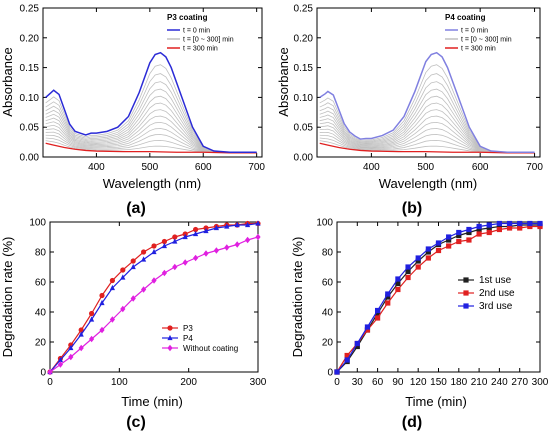 This screenshot has width=550, height=436. I want to click on x-tick-label: 300, so click(540, 382).